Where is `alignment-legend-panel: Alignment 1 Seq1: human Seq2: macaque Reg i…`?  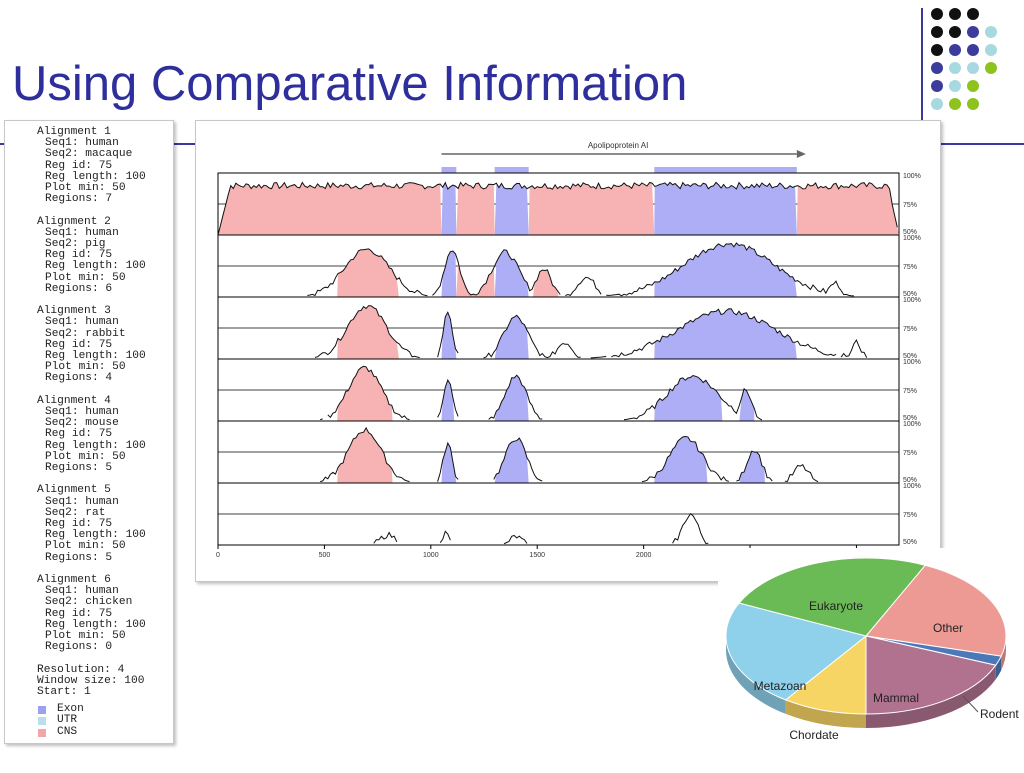 alignment-legend-panel: Alignment 1 Seq1: human Seq2: macaque Reg i… is located at coordinates (89, 432).